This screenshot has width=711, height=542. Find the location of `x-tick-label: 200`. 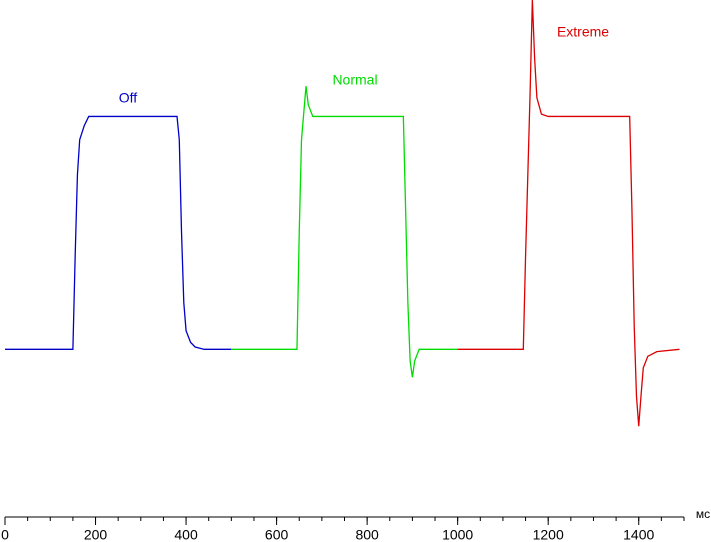

x-tick-label: 200 is located at coordinates (96, 534).